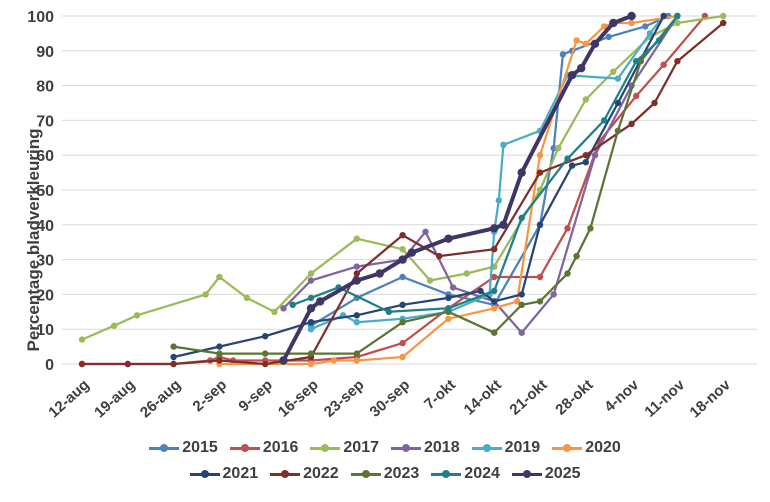  I want to click on legend-row: 2021 2022 2023 2024 2025, so click(385, 474).